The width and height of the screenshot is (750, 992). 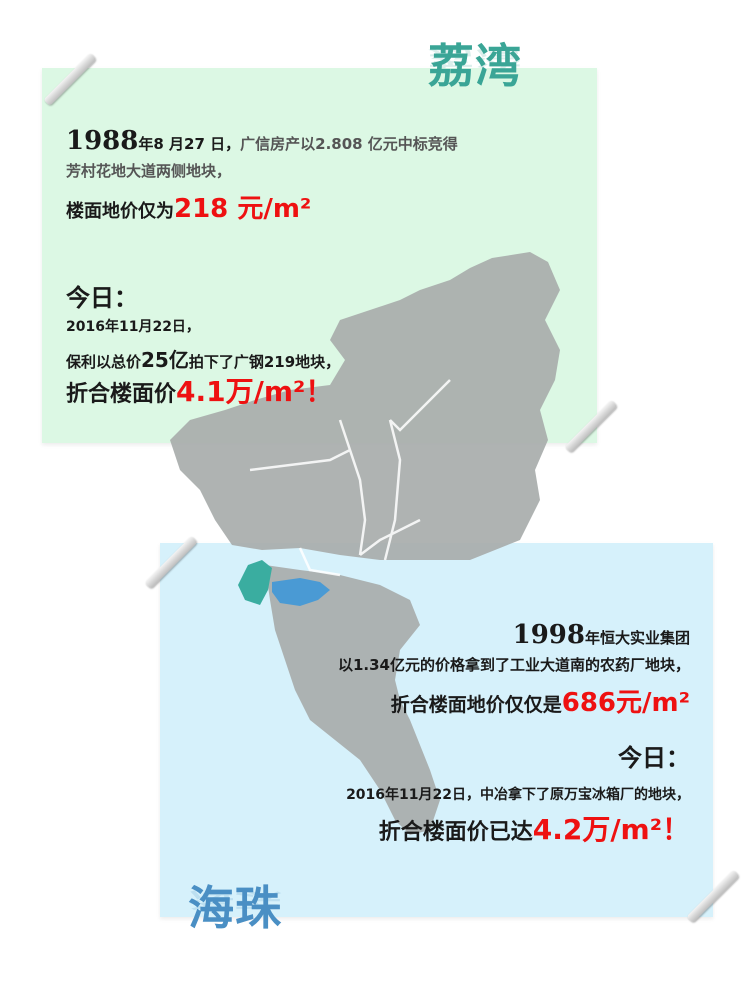 I want to click on liwan-today-prefix: 保利以总价, so click(x=104, y=362).